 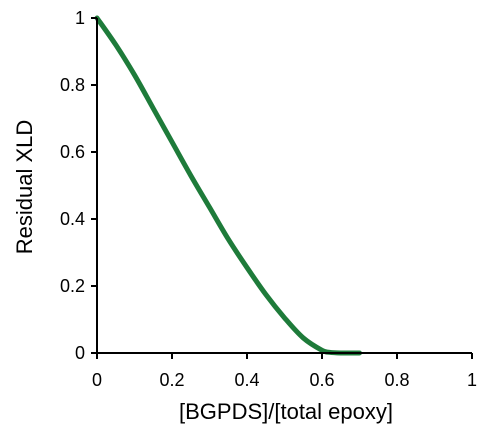 I want to click on y-tick-label: 1, so click(x=80, y=18).